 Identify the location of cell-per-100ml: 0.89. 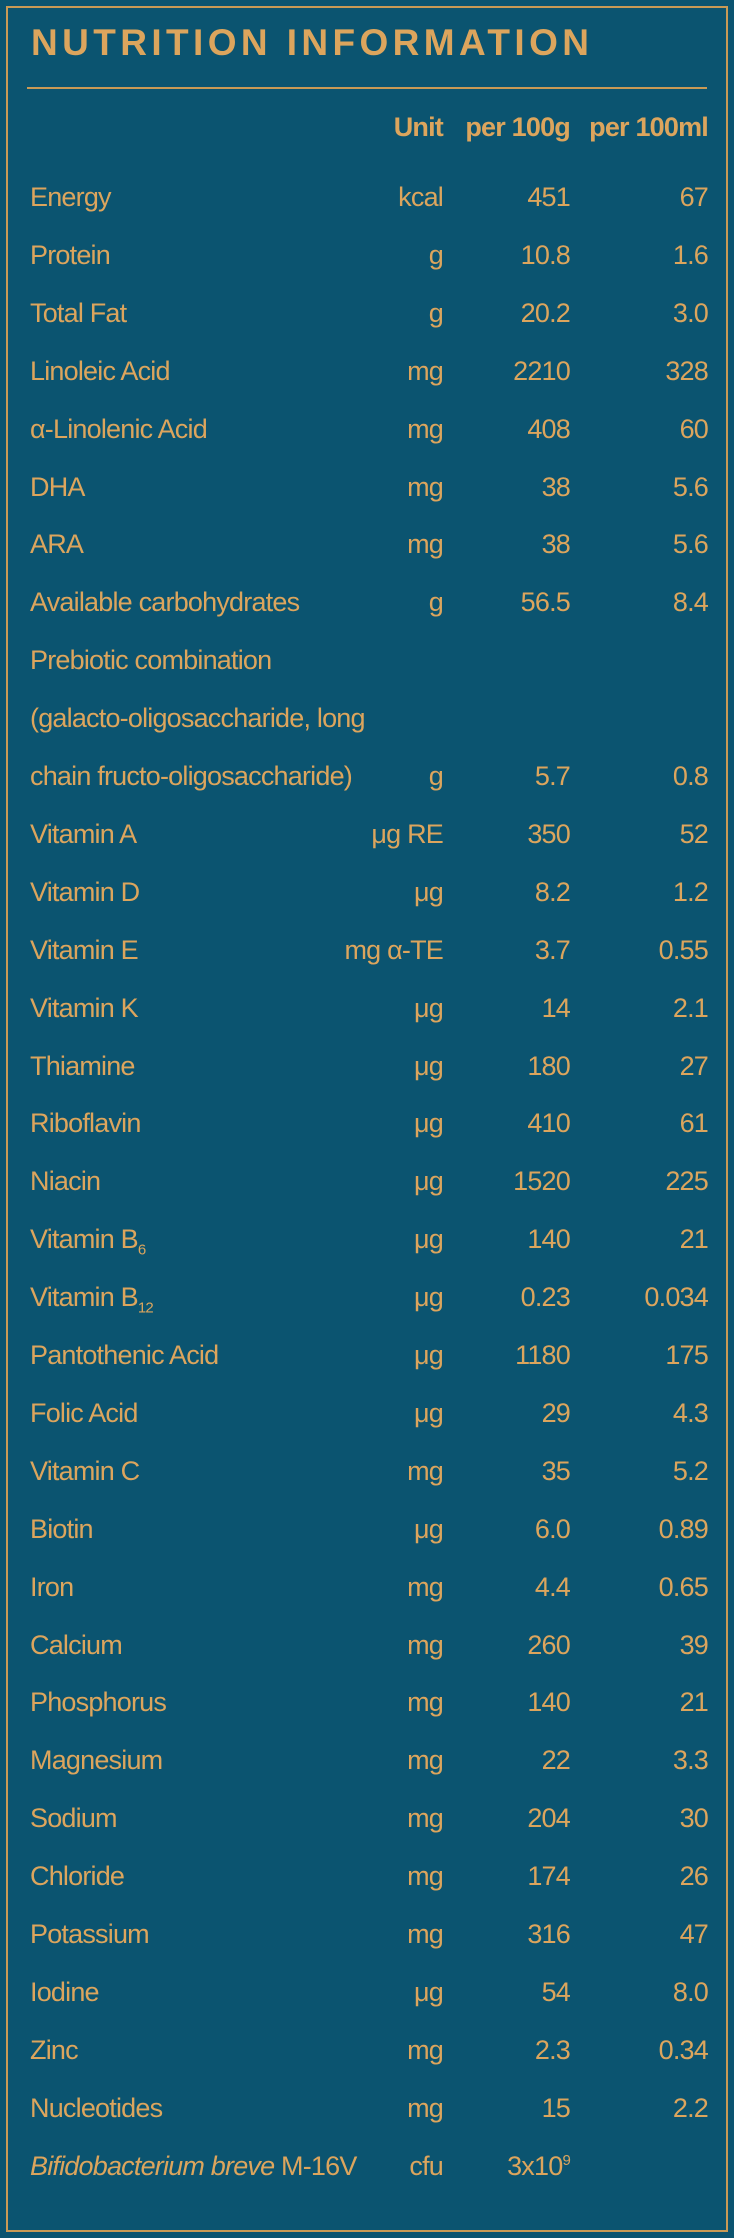
(684, 1529).